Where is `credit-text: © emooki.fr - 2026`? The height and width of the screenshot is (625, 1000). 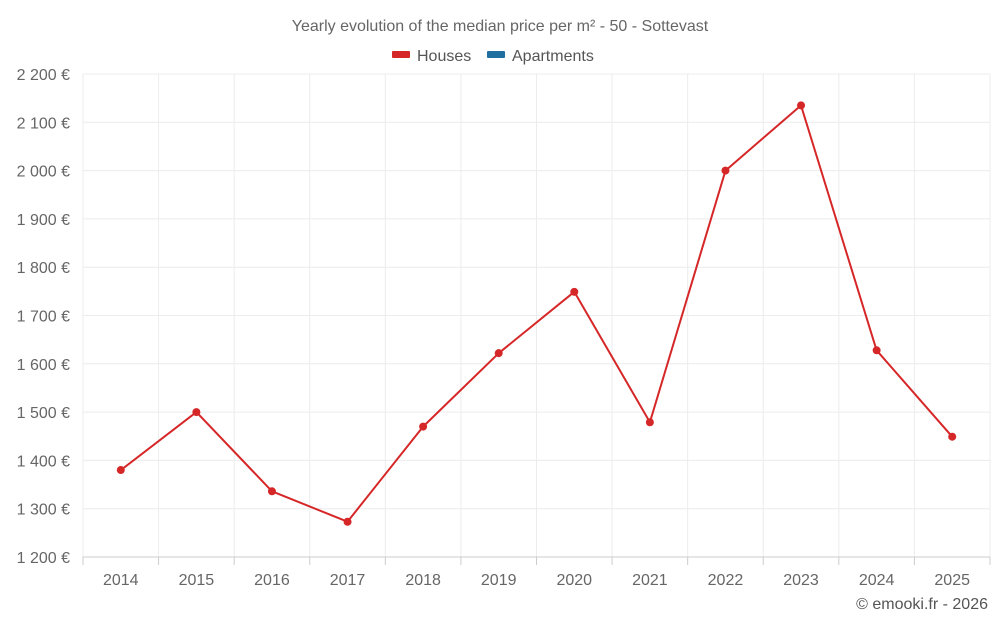 credit-text: © emooki.fr - 2026 is located at coordinates (922, 604).